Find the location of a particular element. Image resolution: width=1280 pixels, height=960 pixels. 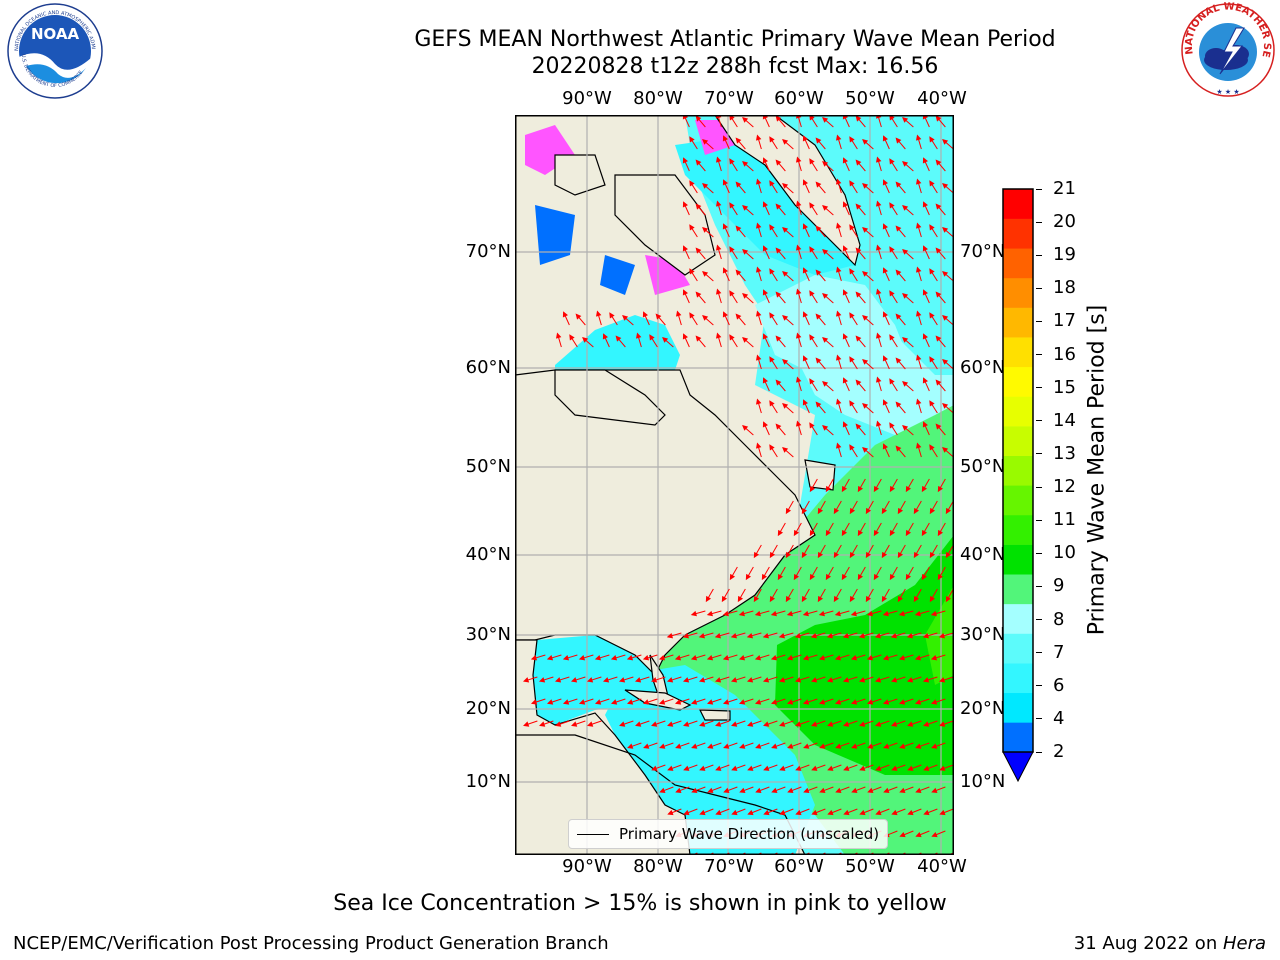

field-hudson-bay is located at coordinates (617, 342).